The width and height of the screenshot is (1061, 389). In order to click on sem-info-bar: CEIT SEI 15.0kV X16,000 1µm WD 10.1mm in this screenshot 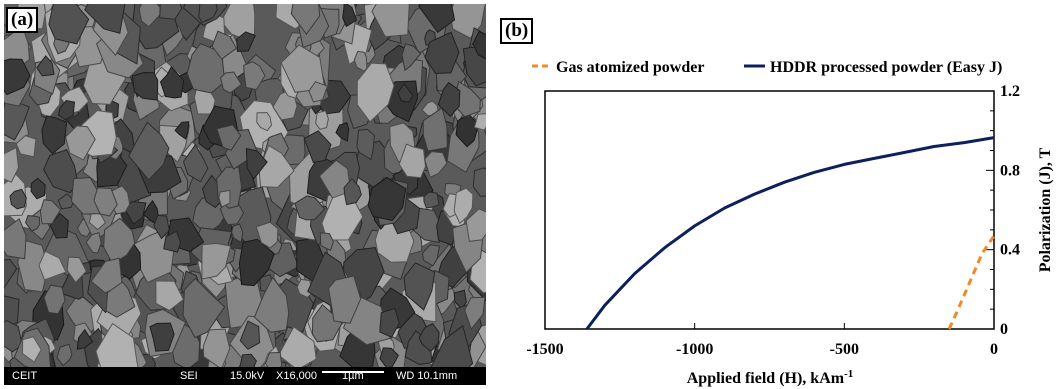, I will do `click(245, 376)`.